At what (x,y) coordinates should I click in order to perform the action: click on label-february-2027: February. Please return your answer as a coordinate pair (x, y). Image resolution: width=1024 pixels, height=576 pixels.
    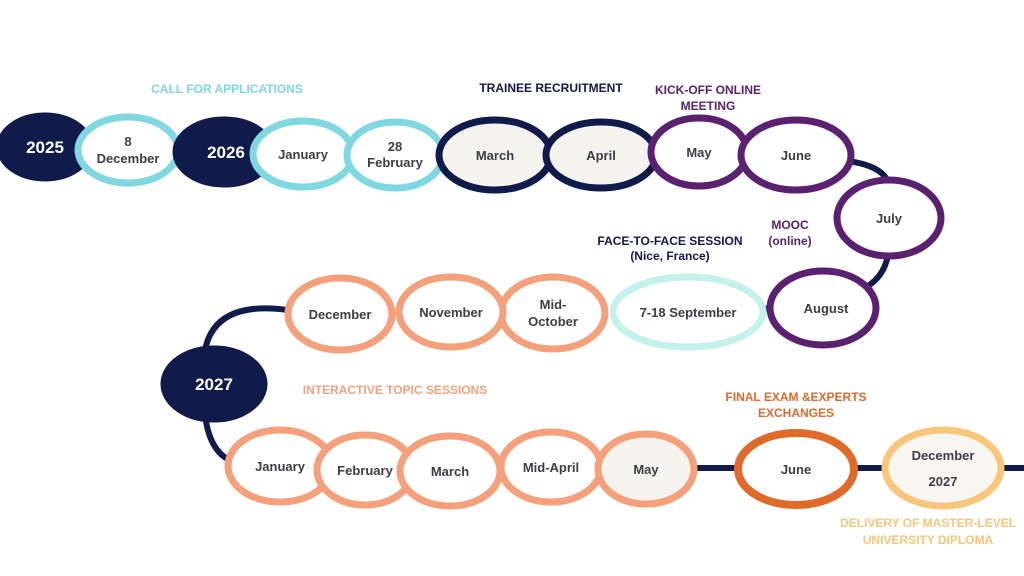
    Looking at the image, I should click on (365, 470).